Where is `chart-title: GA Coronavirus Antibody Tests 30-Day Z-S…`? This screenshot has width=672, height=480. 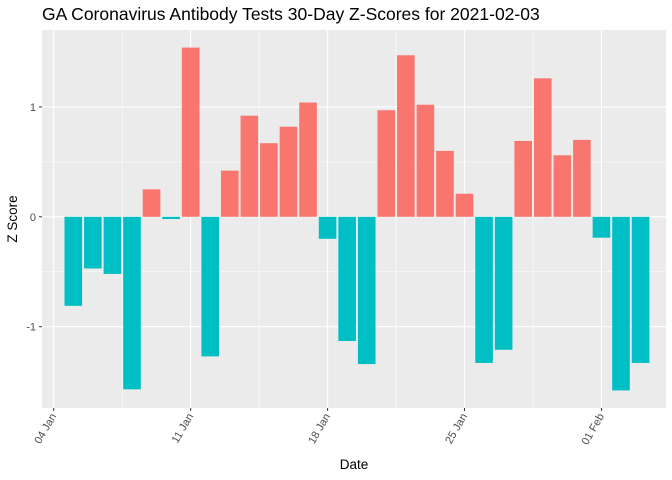 chart-title: GA Coronavirus Antibody Tests 30-Day Z-S… is located at coordinates (291, 14).